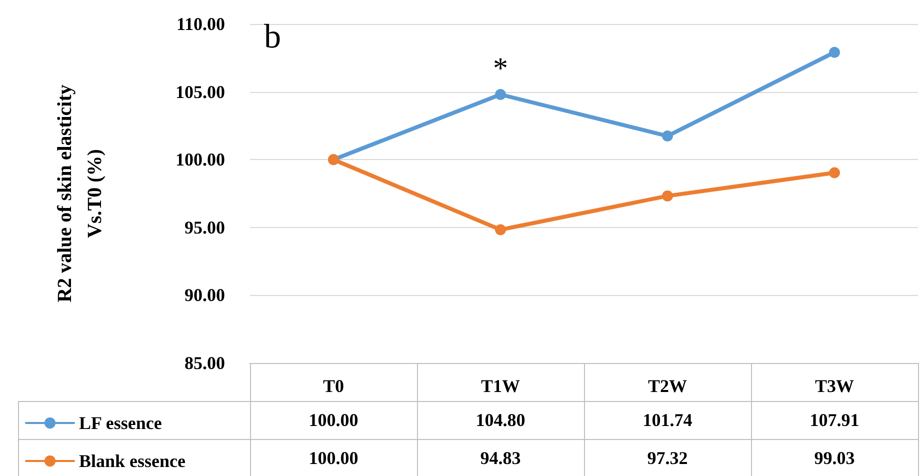  I want to click on data-label: 104.80, so click(500, 420).